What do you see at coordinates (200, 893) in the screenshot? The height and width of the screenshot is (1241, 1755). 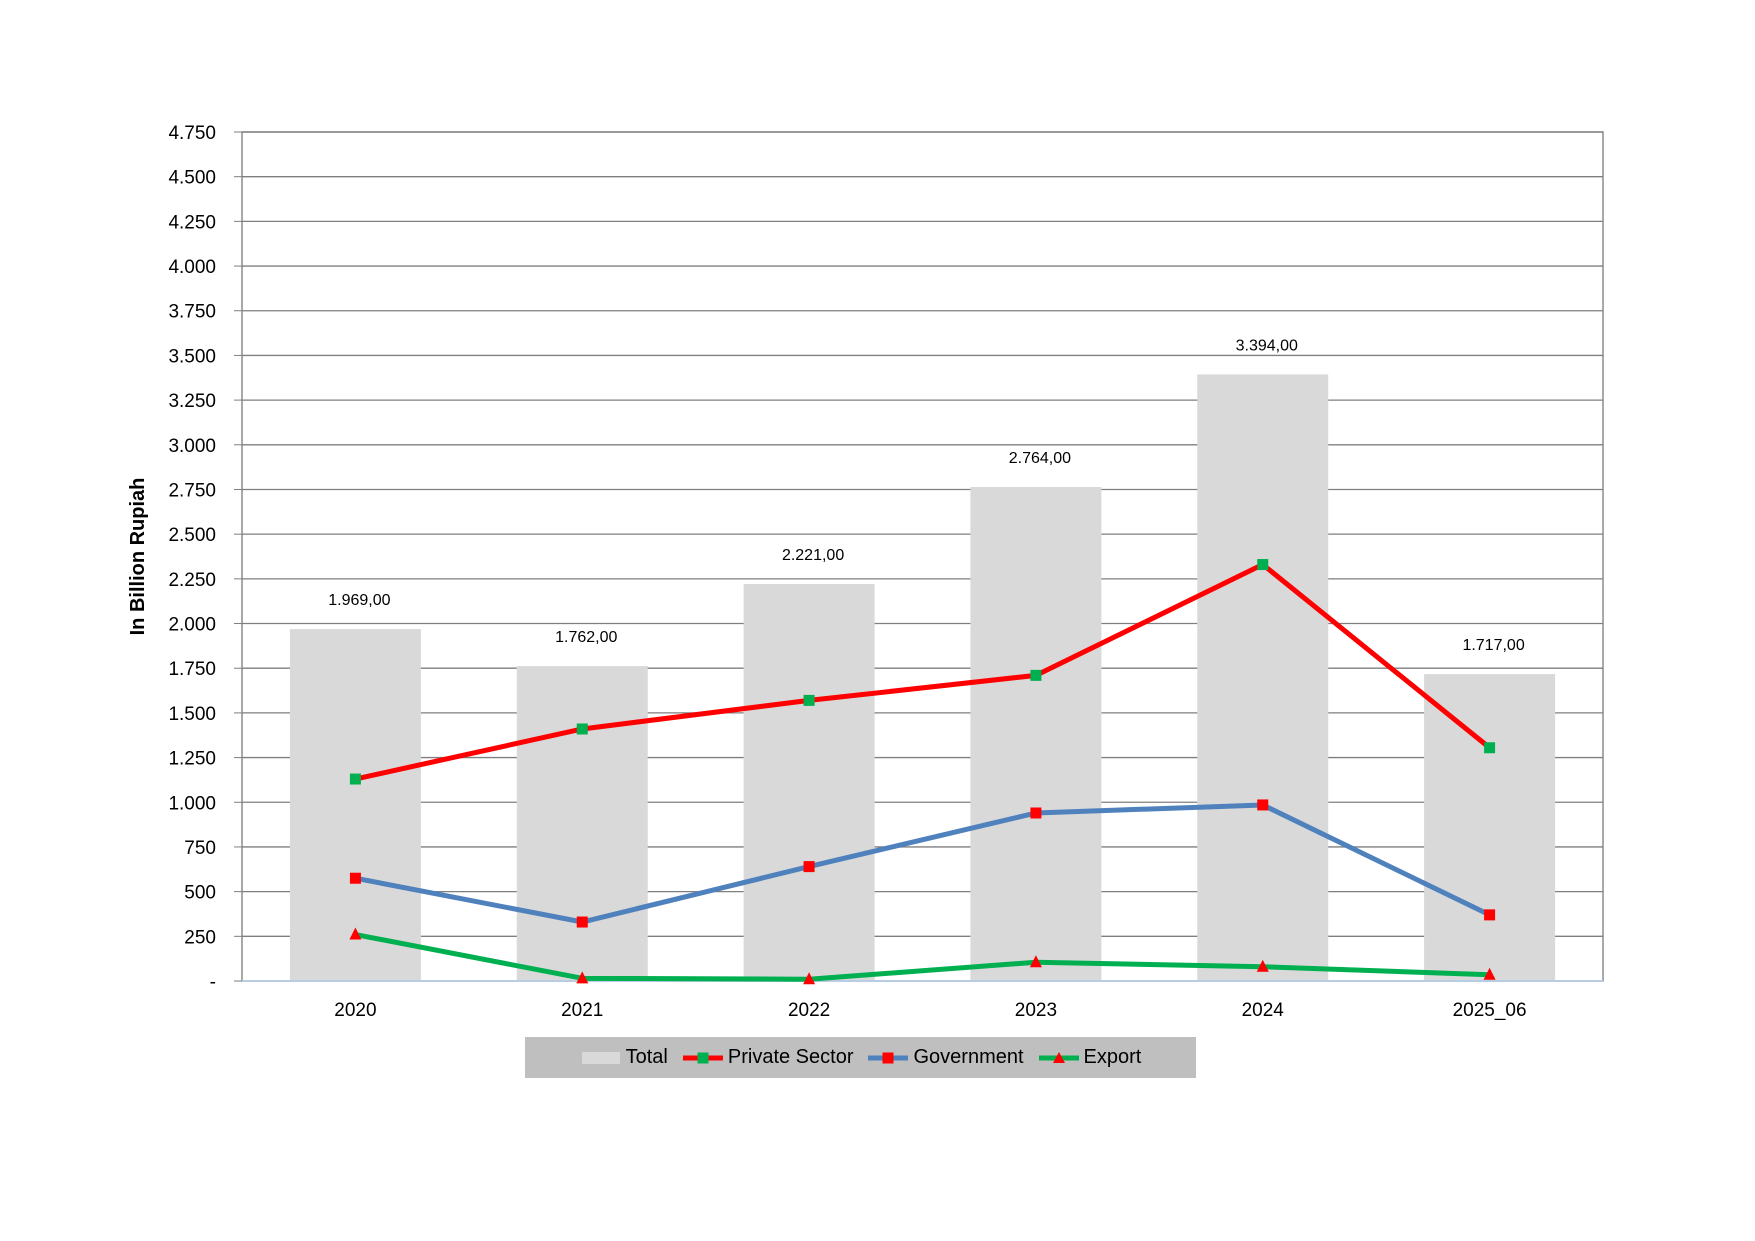 I see `y-tick-label: 500` at bounding box center [200, 893].